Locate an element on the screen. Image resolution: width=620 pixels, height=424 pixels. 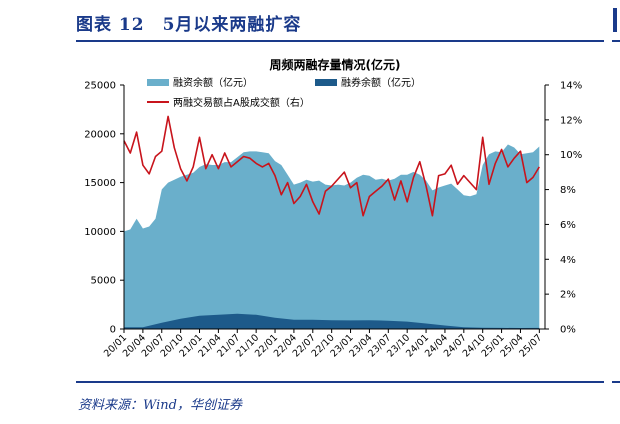
next-figure-edge-mark is located at coordinates (615, 20).